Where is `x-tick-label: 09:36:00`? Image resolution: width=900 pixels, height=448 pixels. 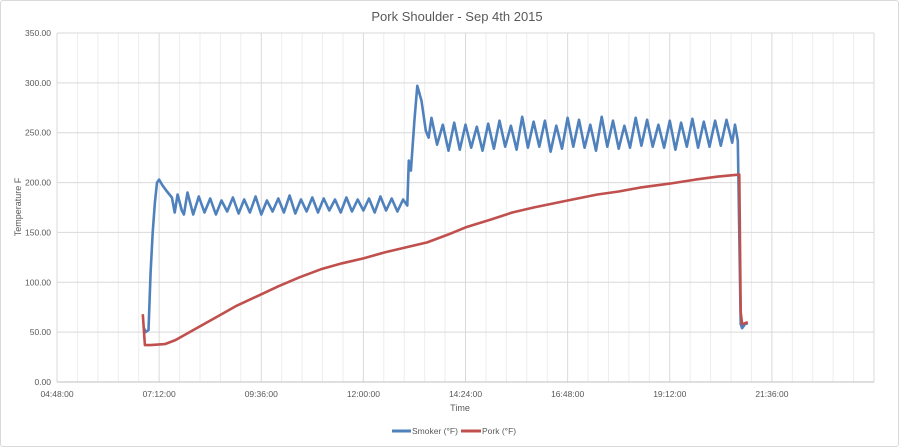
x-tick-label: 09:36:00 is located at coordinates (261, 394).